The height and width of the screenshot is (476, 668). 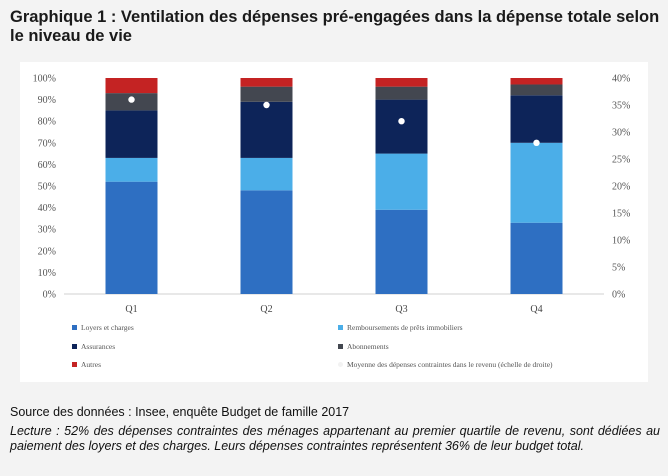 I want to click on y-left-tick-label: 80%, so click(x=47, y=122).